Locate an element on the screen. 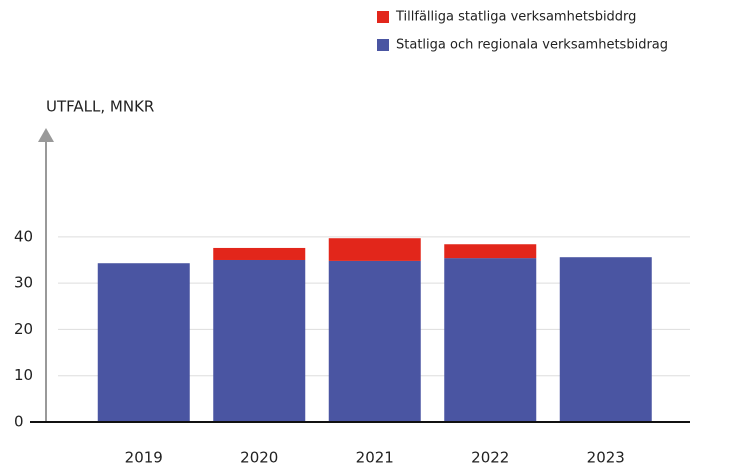  legend-label: Statliga och regionala verksamhetsbidrag is located at coordinates (532, 45).